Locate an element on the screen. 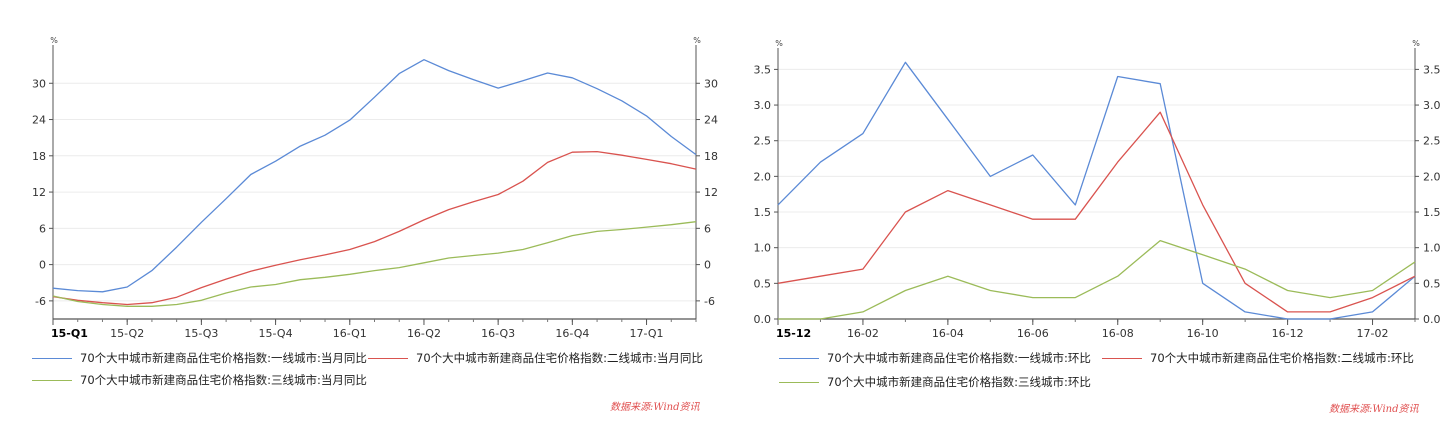 Image resolution: width=1454 pixels, height=430 pixels. y-tick-label-left: 12 is located at coordinates (39, 192).